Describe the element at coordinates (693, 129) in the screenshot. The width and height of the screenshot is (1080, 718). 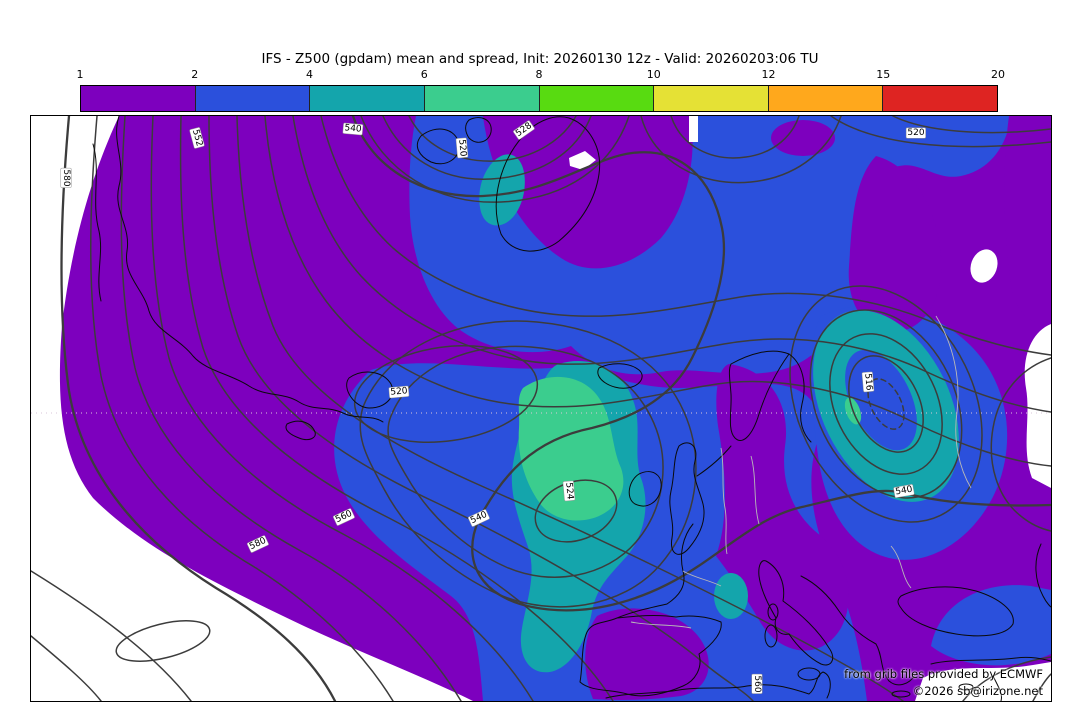
I see `spread-region-white-top-bar` at that location.